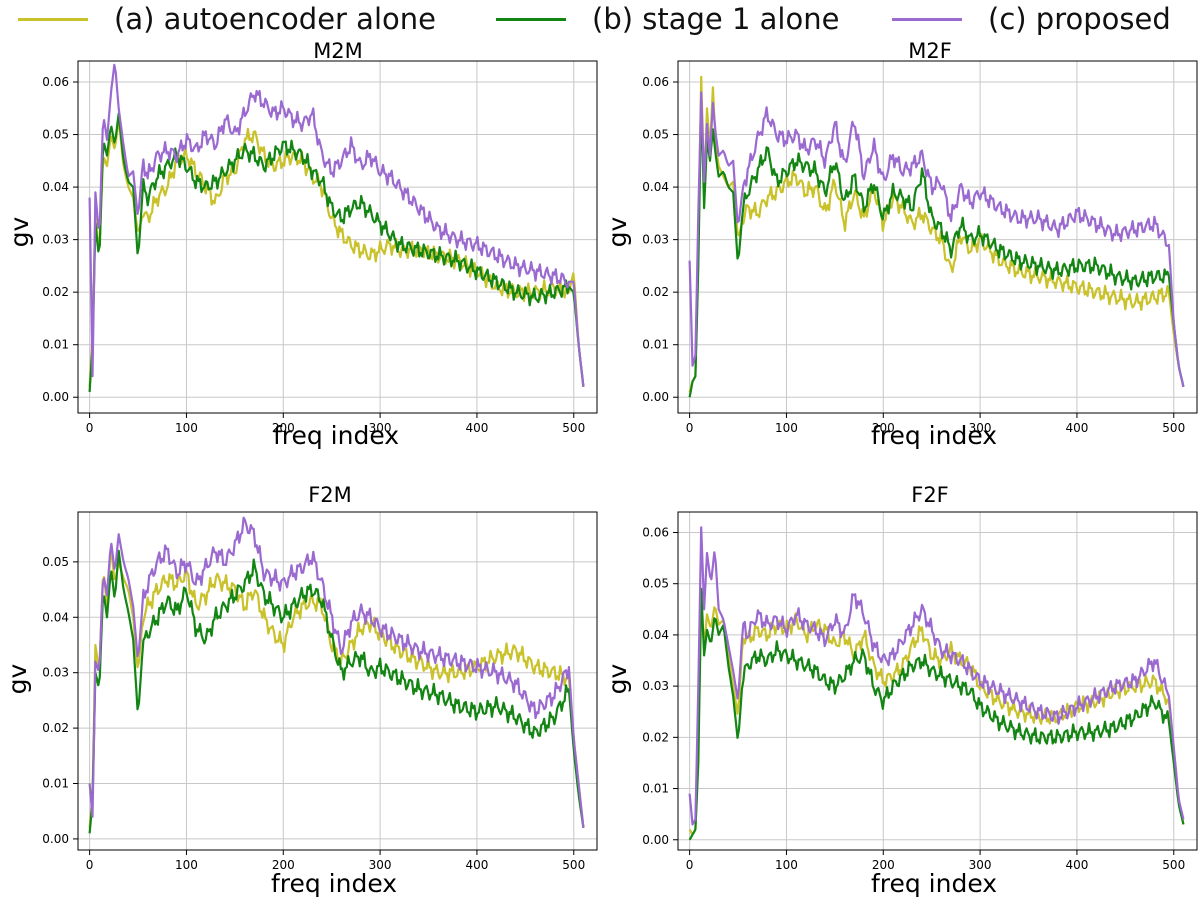 Image resolution: width=1200 pixels, height=904 pixels. I want to click on legend-swatch-autoencoder, so click(53, 19).